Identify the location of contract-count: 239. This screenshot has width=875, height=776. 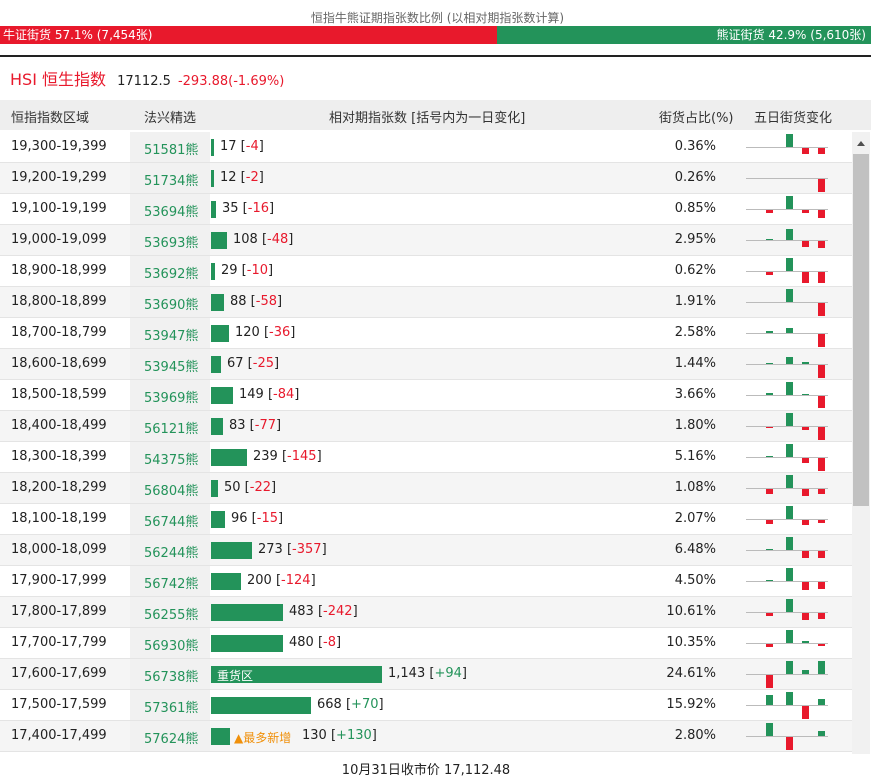
(265, 456).